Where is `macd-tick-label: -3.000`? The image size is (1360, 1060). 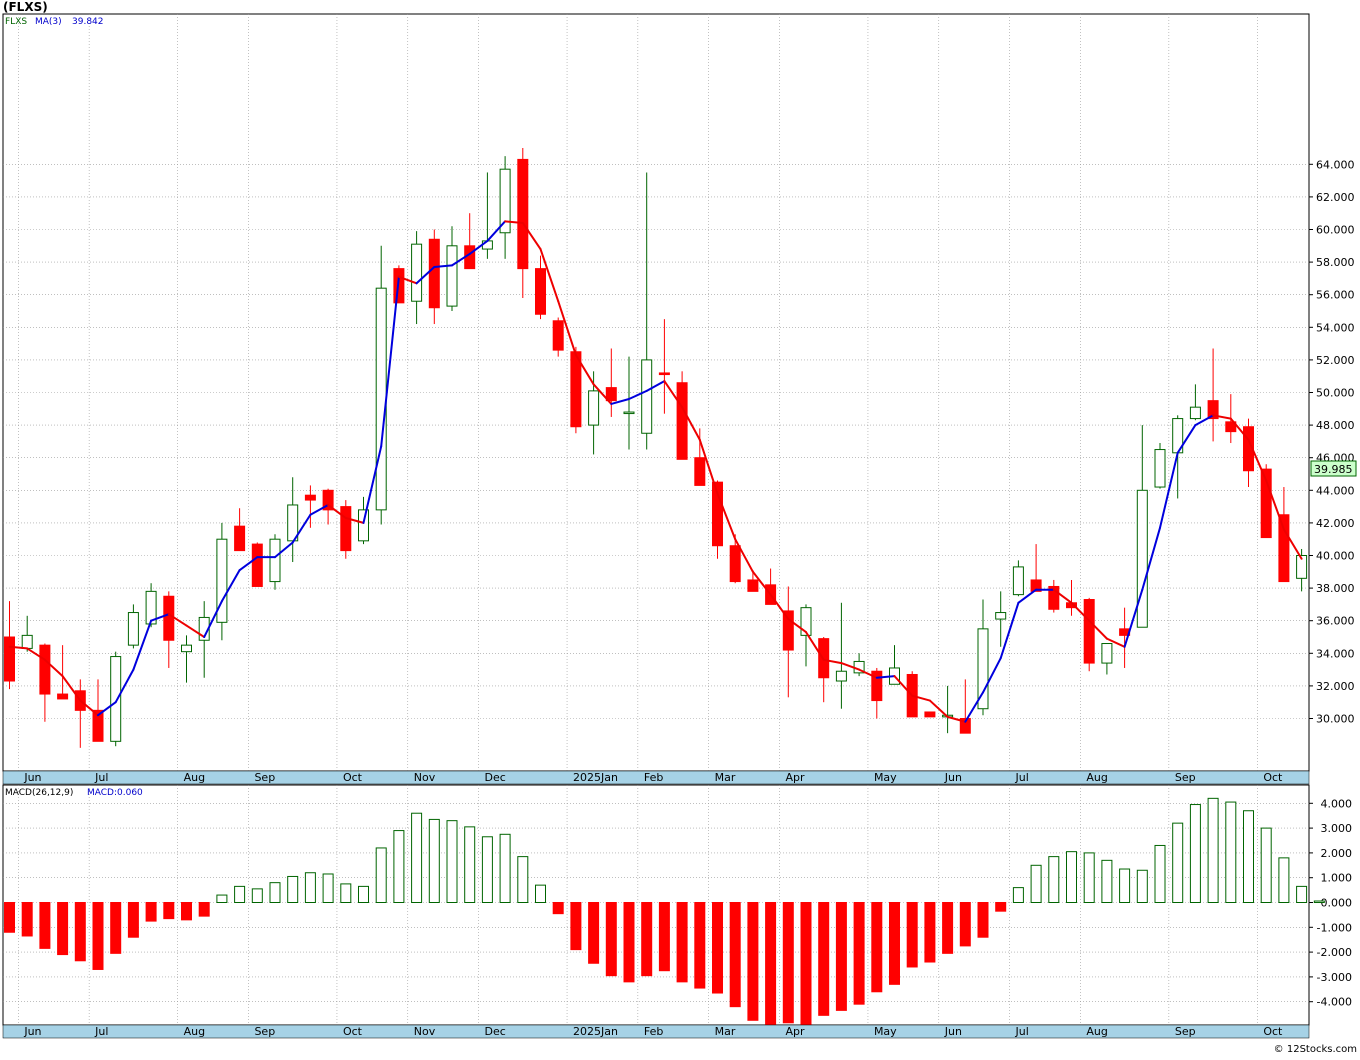 macd-tick-label: -3.000 is located at coordinates (1334, 977).